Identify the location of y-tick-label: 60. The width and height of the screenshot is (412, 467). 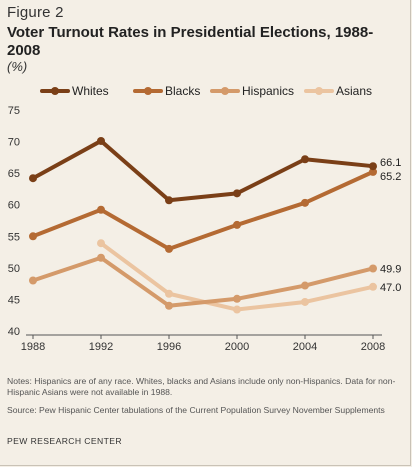
(14, 206).